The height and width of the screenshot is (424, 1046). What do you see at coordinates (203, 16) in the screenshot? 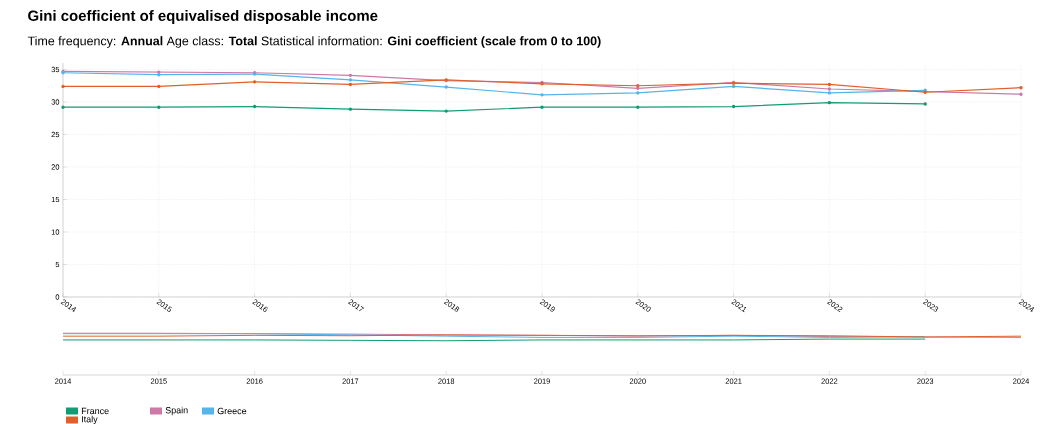
I see `chart-title: Gini coefficient of equivalised disposable income` at bounding box center [203, 16].